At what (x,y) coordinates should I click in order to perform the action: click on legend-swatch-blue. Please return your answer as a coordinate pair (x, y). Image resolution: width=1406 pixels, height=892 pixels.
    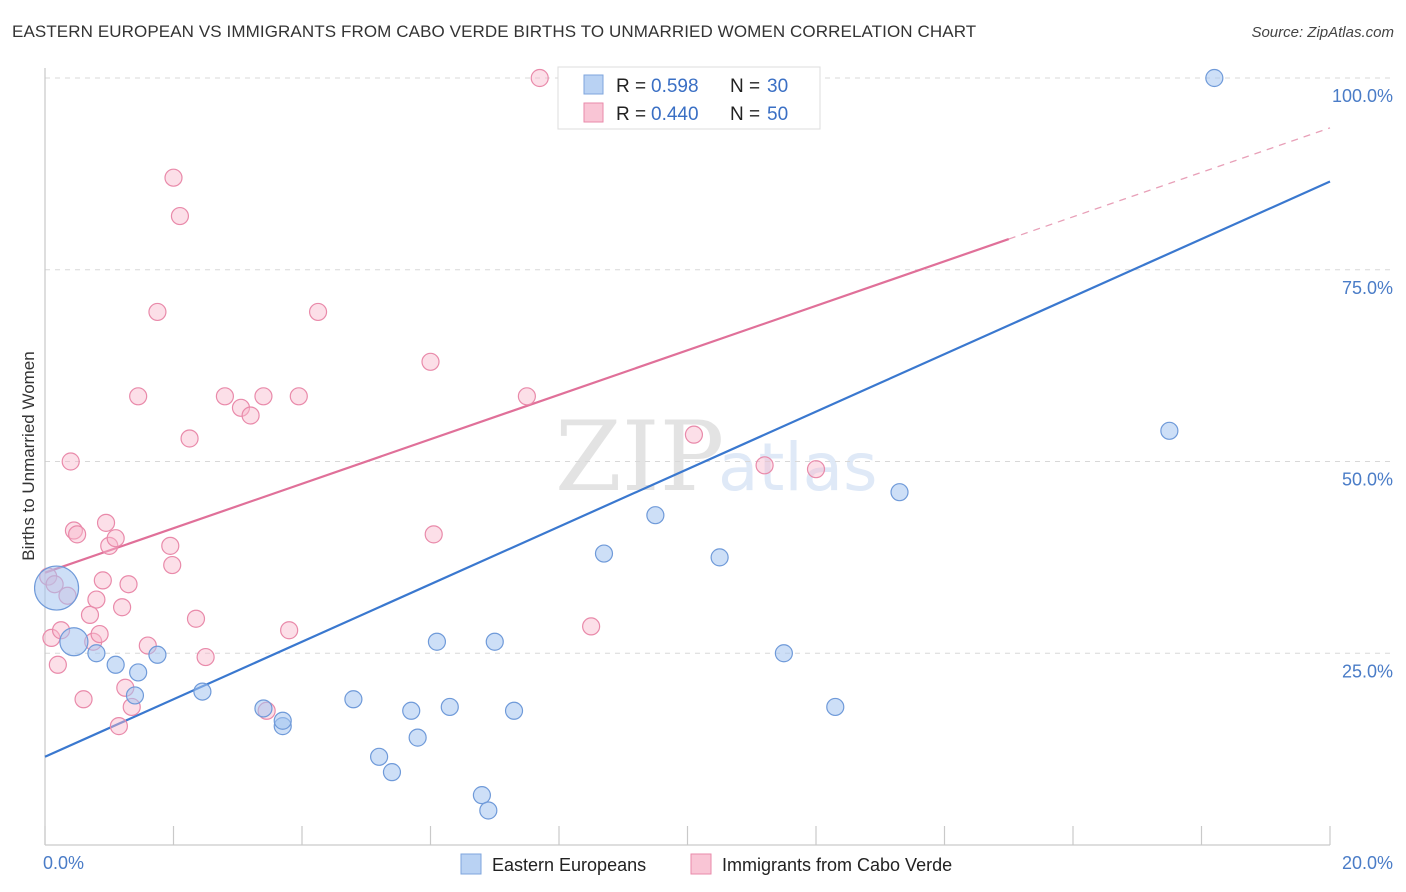
    Looking at the image, I should click on (593, 84).